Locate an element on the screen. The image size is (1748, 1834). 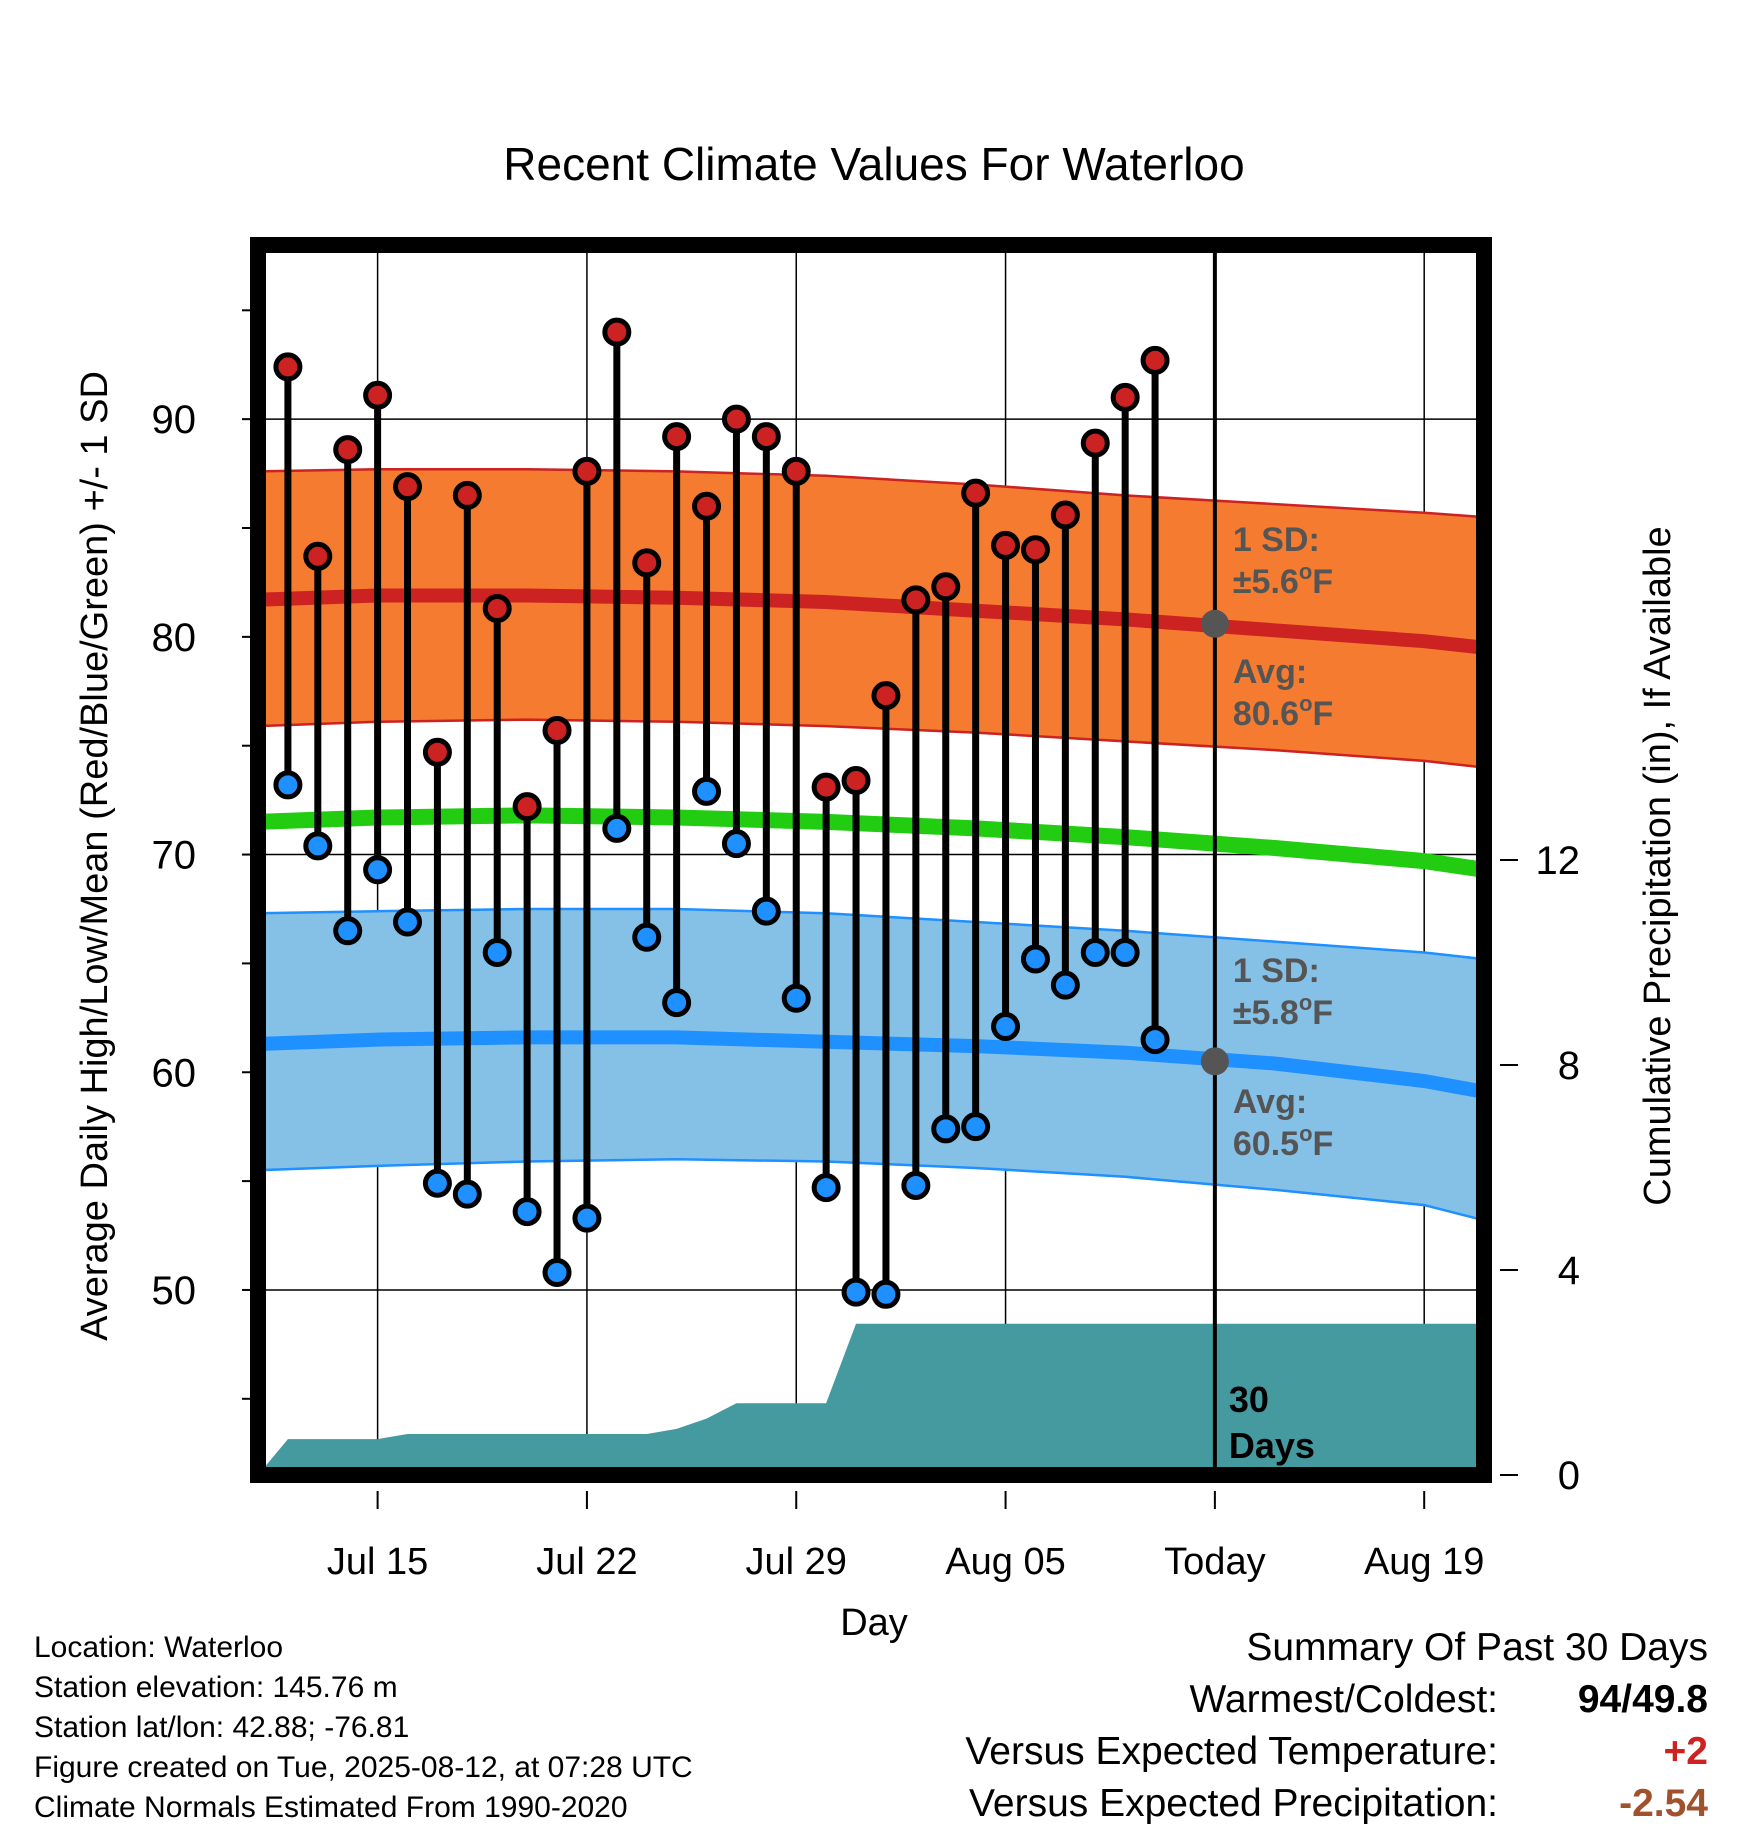
low-sd-band is located at coordinates (871, 1065).